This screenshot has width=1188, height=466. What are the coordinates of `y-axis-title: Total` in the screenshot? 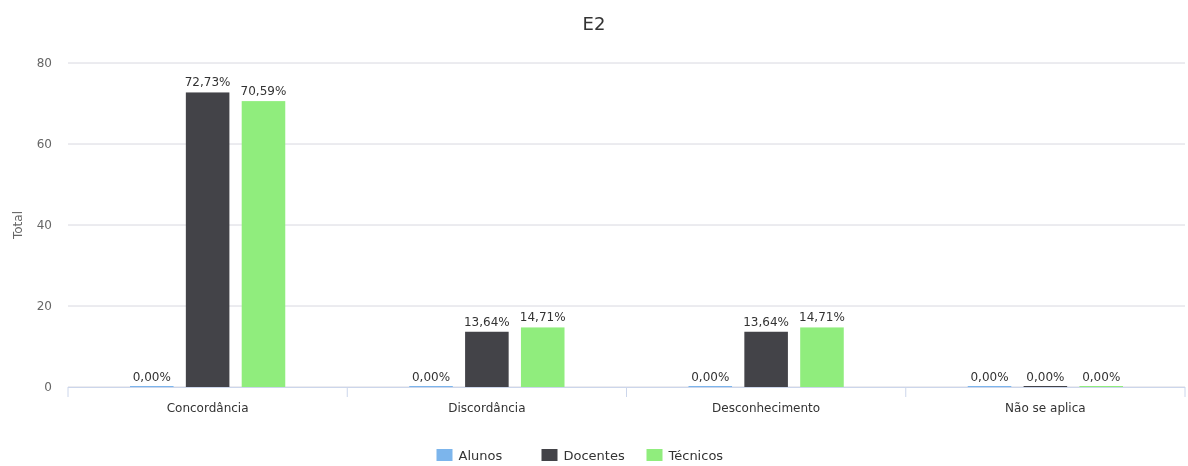 It's located at (18, 225).